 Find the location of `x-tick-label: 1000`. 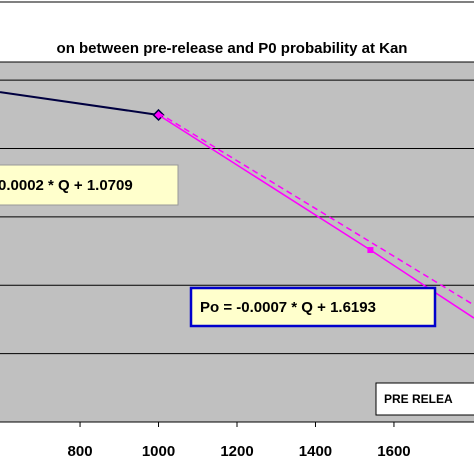

x-tick-label: 1000 is located at coordinates (158, 451).